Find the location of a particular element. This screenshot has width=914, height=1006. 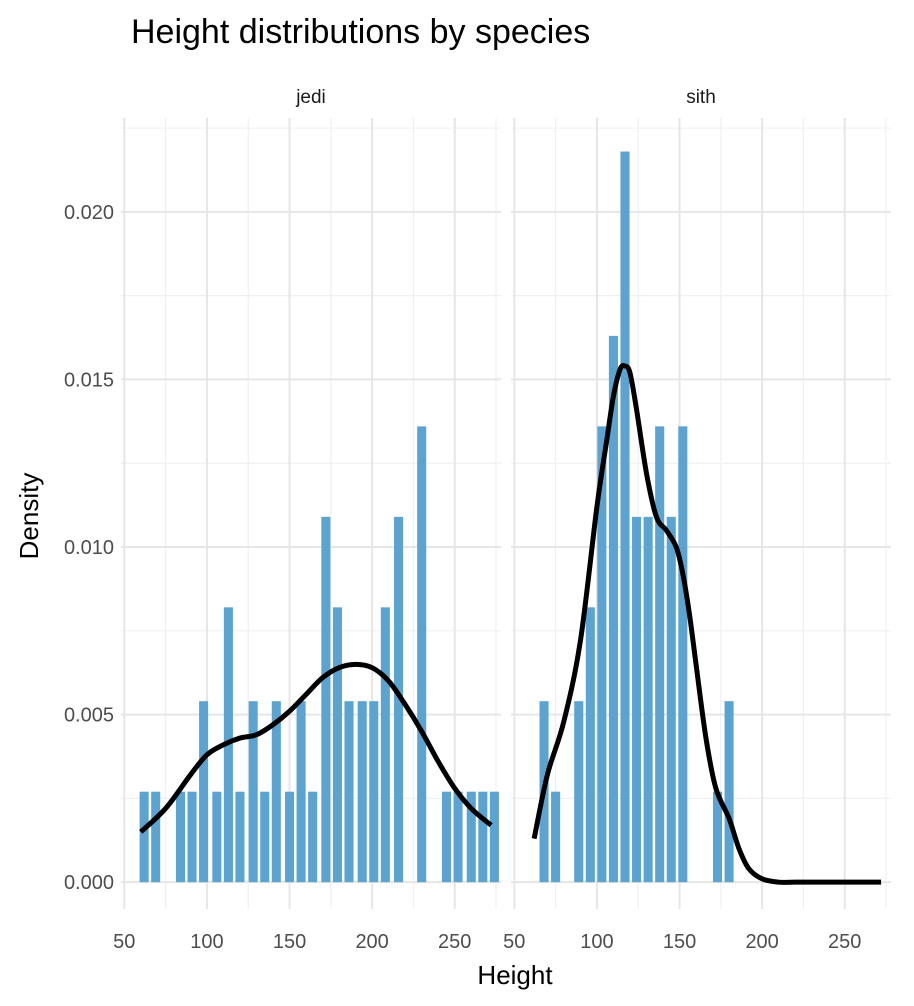

y-tick-label: 0.015 is located at coordinates (89, 380).